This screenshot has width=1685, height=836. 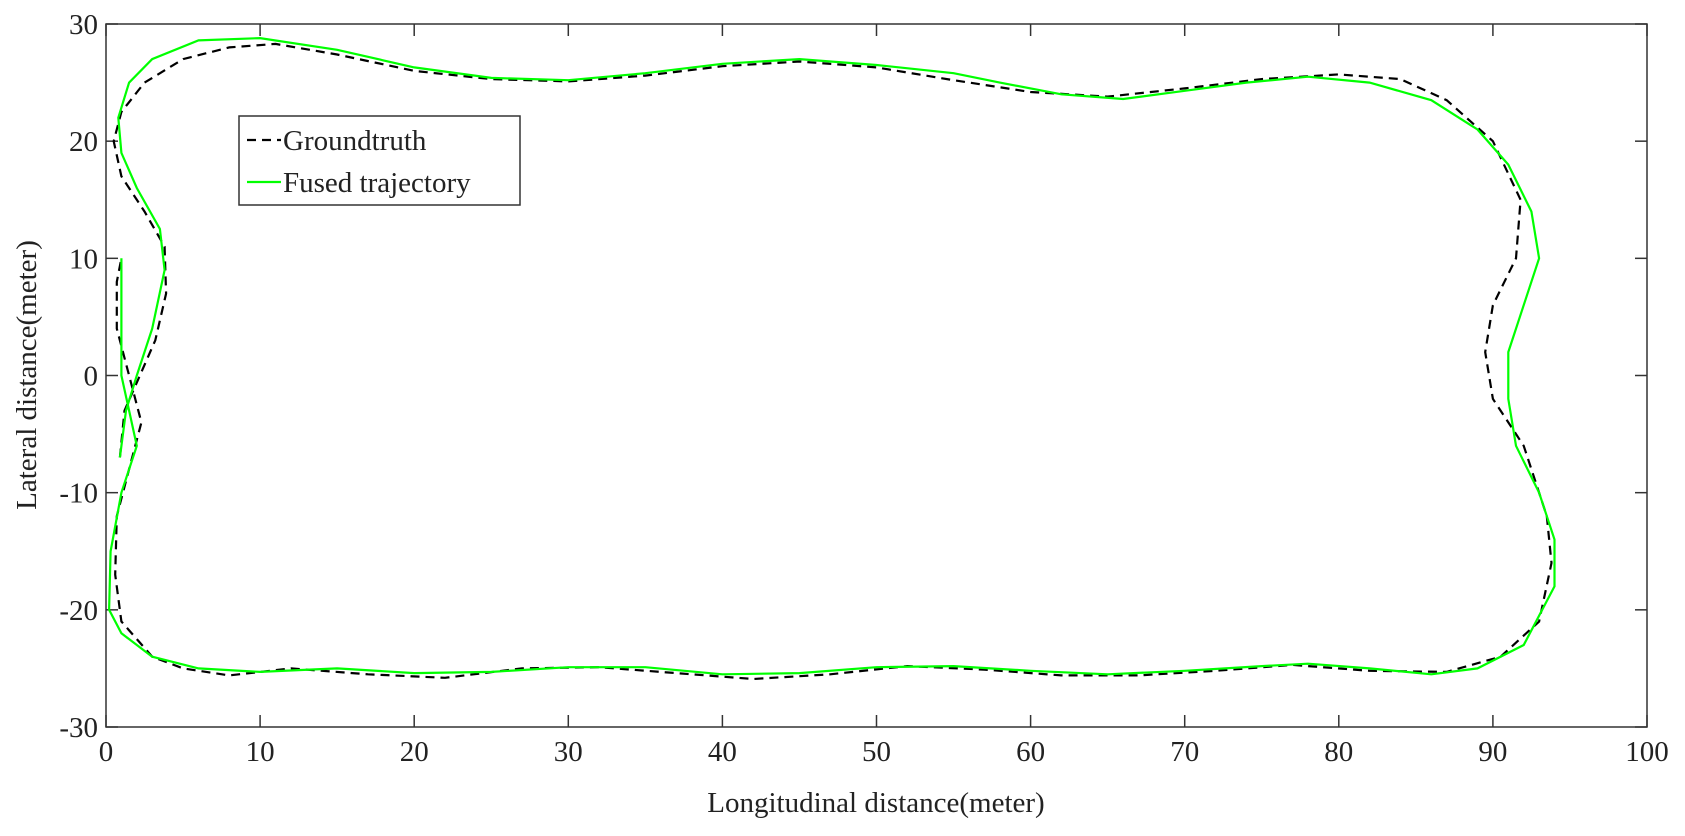 I want to click on x-tick-label: 20, so click(x=414, y=752).